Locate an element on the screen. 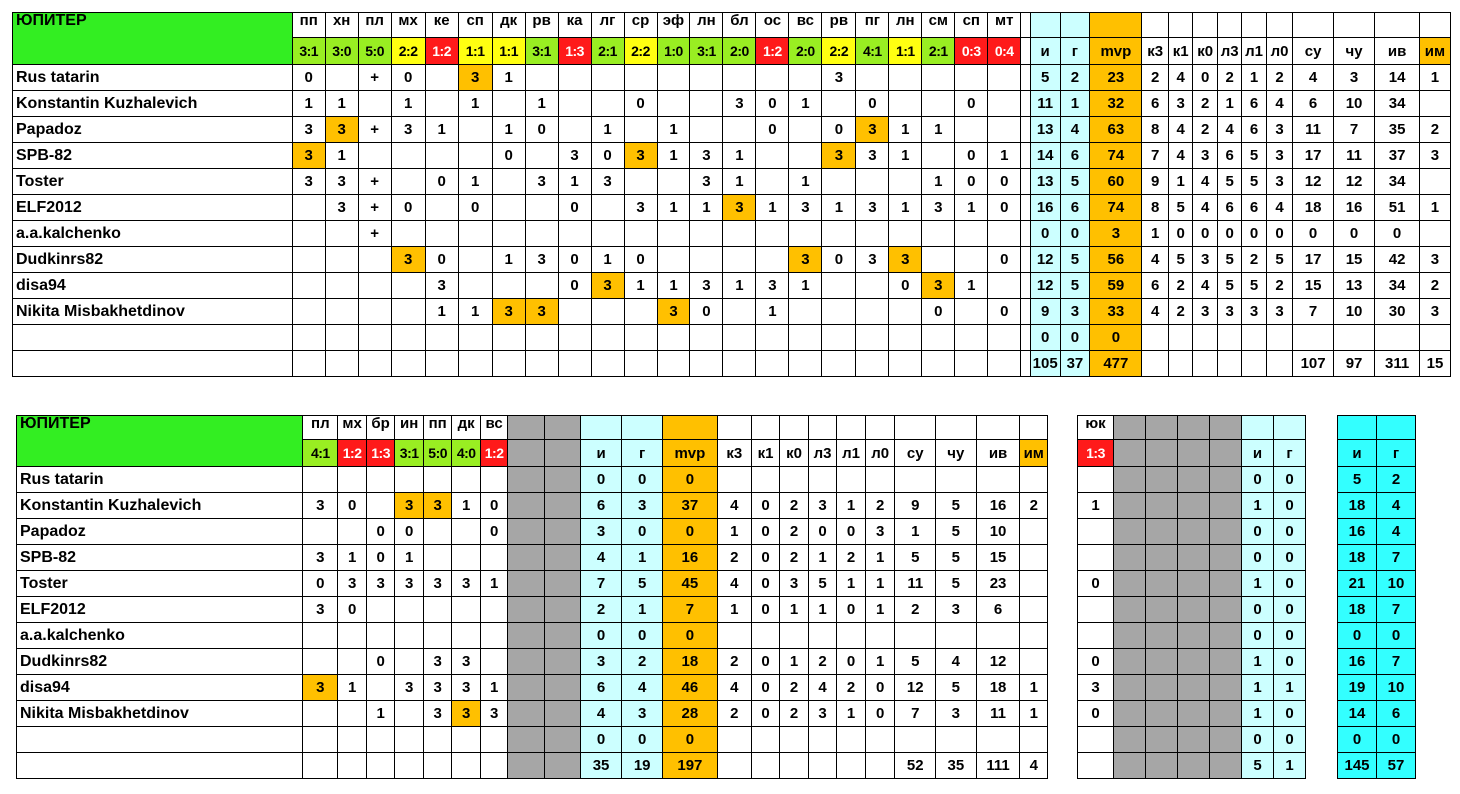 The height and width of the screenshot is (794, 1460). sum-value: 2 is located at coordinates (1075, 77).